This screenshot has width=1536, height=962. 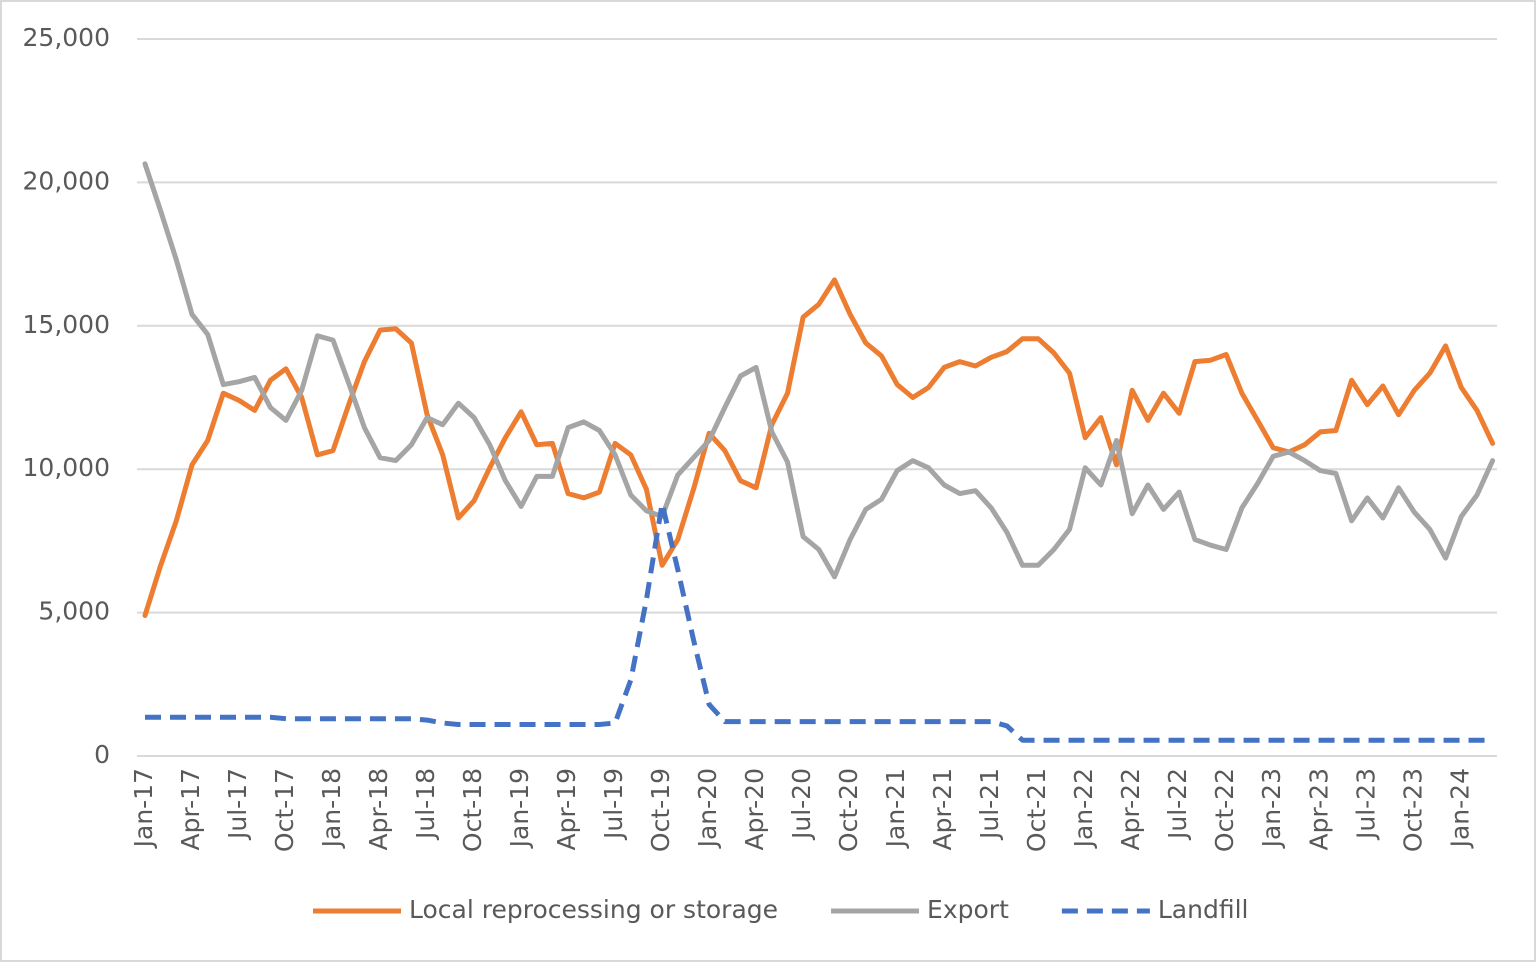 I want to click on x-tick-label: Apr-19, so click(x=566, y=809).